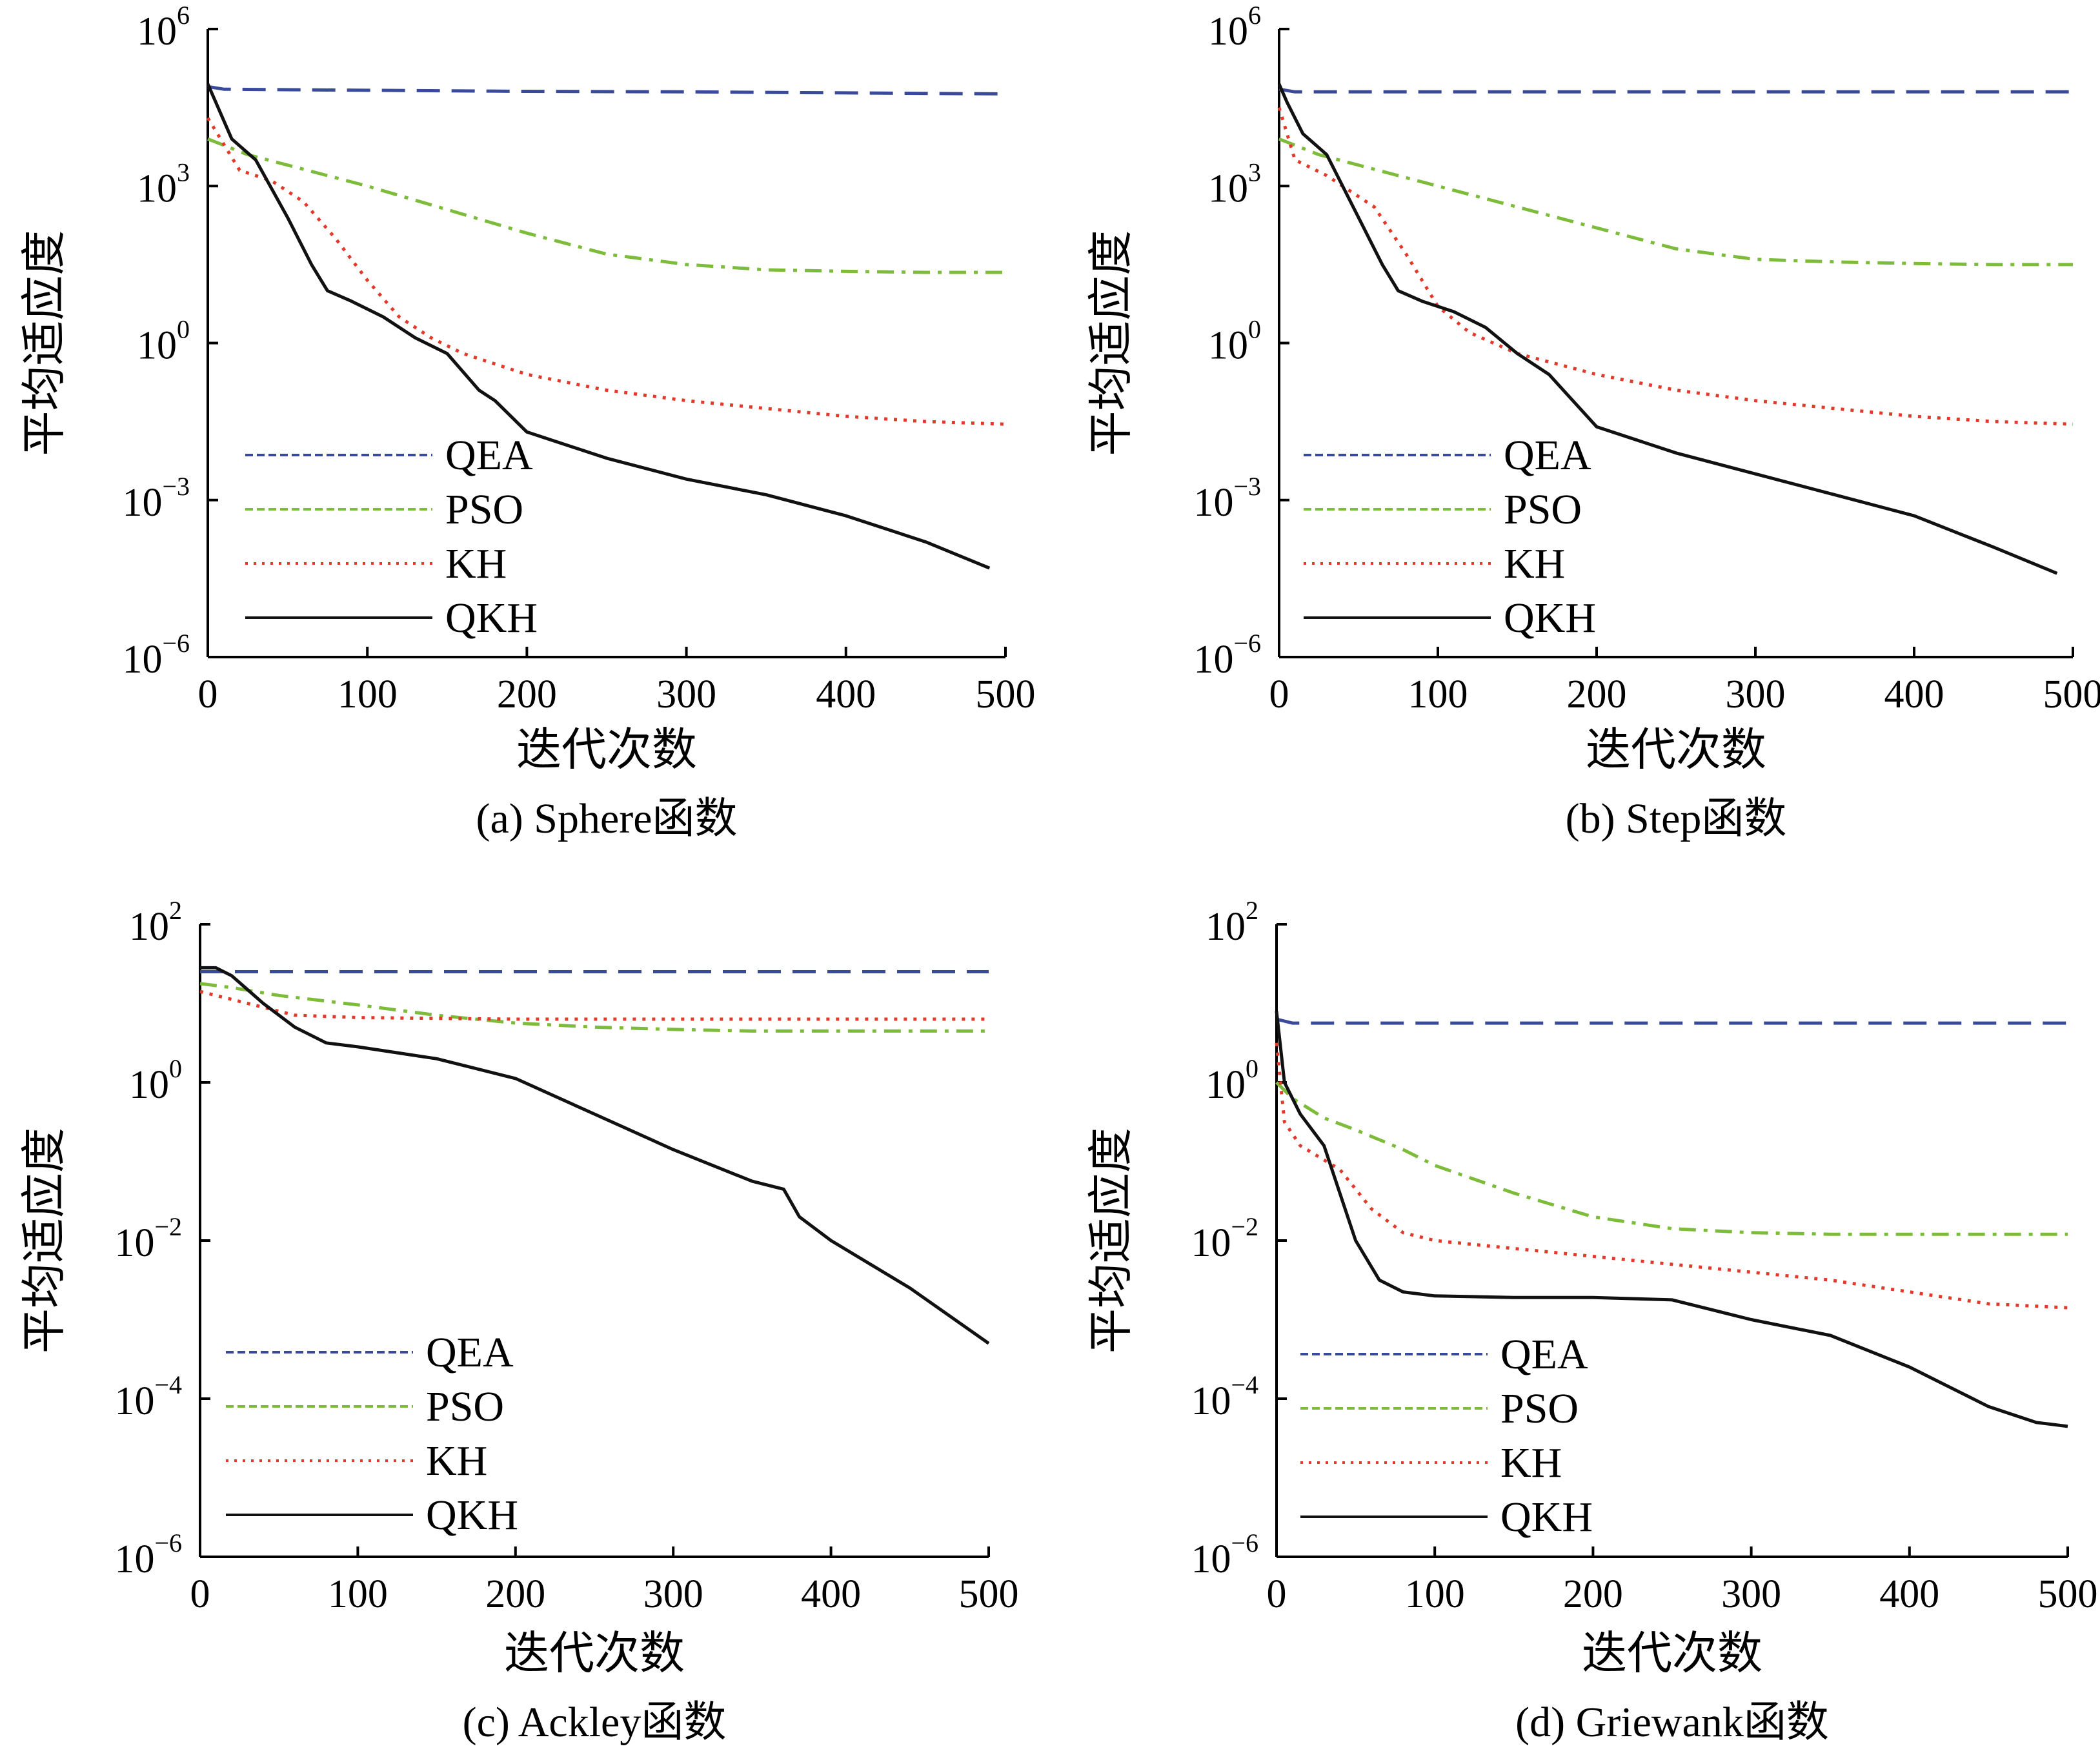 The height and width of the screenshot is (1764, 2100). What do you see at coordinates (1676, 818) in the screenshot?
I see `panel-caption: (b) Step函数` at bounding box center [1676, 818].